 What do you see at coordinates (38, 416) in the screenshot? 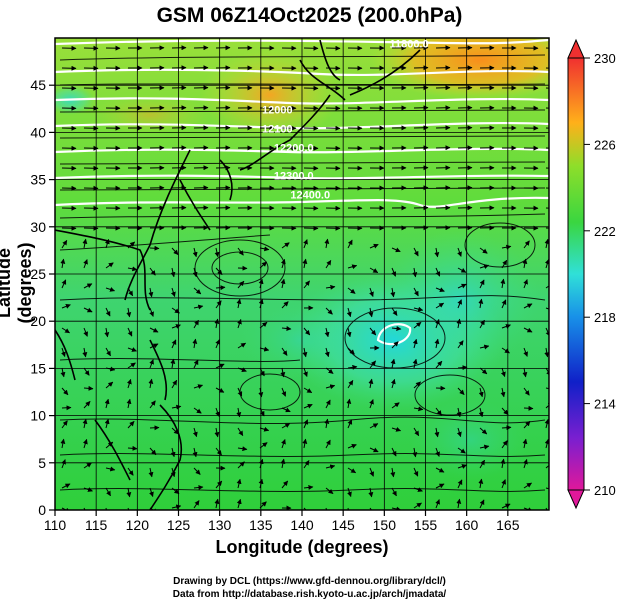
I see `y-tick-label: 10` at bounding box center [38, 416].